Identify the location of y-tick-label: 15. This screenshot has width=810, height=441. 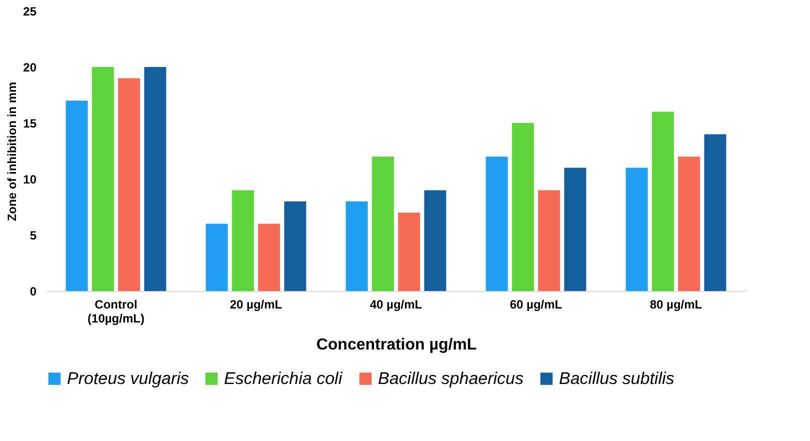
(30, 123).